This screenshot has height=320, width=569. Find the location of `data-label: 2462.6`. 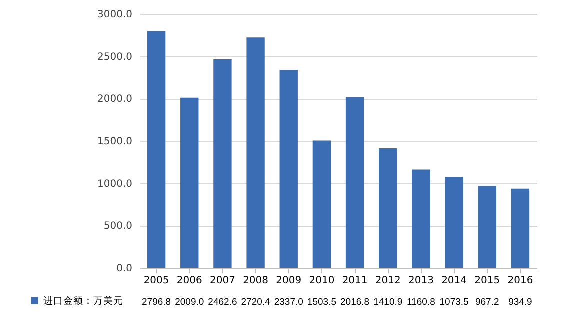

data-label: 2462.6 is located at coordinates (223, 302).